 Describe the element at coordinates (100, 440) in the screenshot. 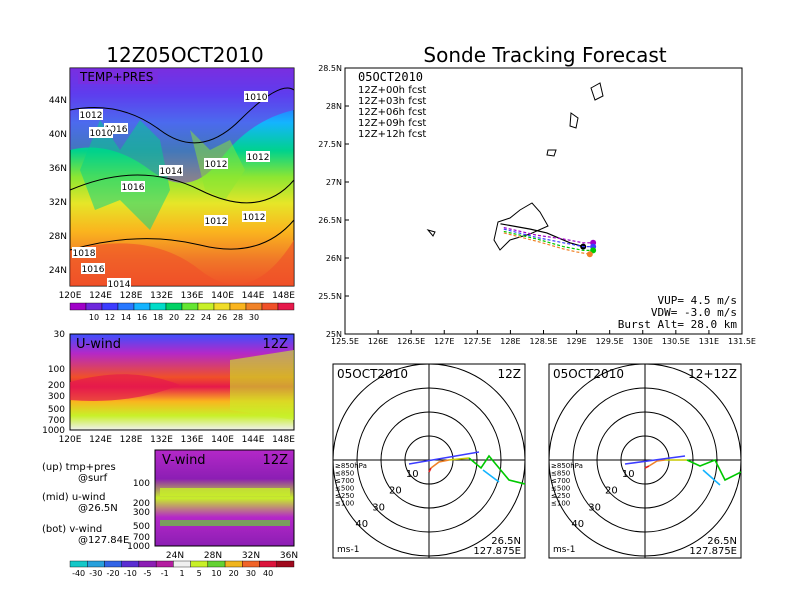

I see `lon-label: 124E` at that location.